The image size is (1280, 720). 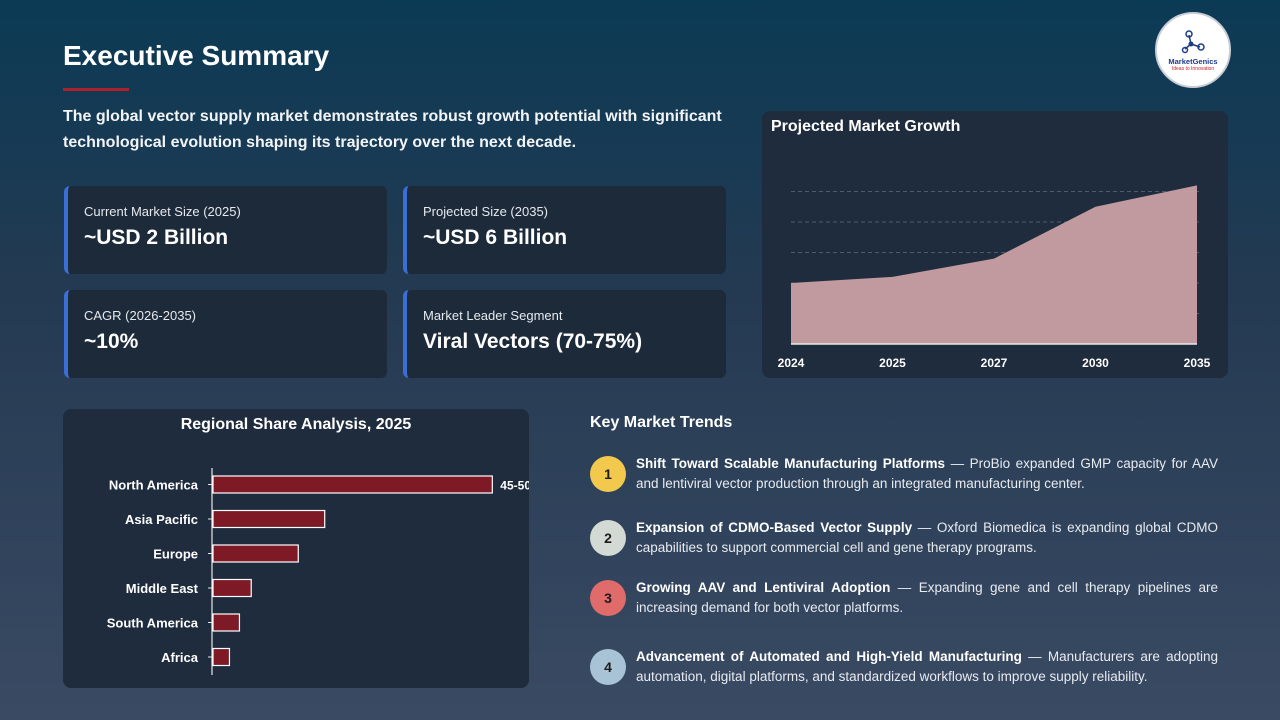 I want to click on category-label: Europe, so click(x=175, y=554).